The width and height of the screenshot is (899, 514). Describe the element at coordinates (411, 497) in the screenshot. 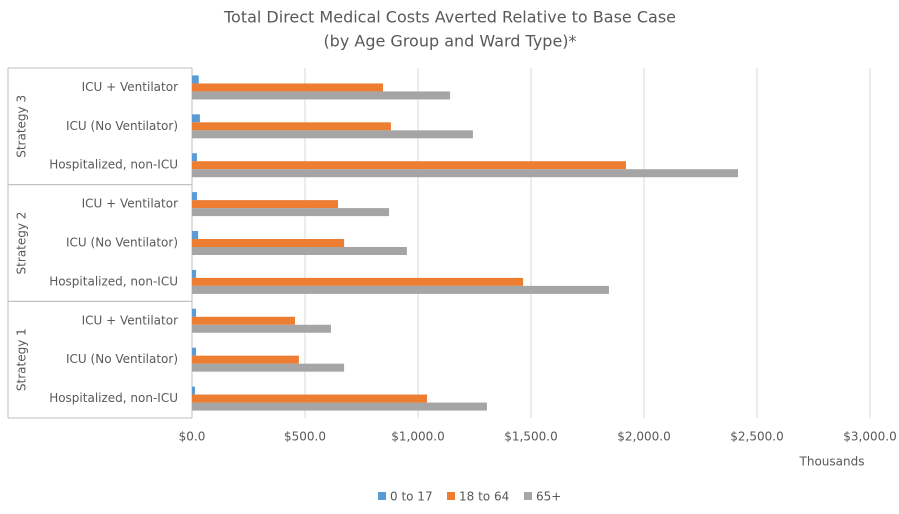

I see `legend-label: 0 to 17` at that location.